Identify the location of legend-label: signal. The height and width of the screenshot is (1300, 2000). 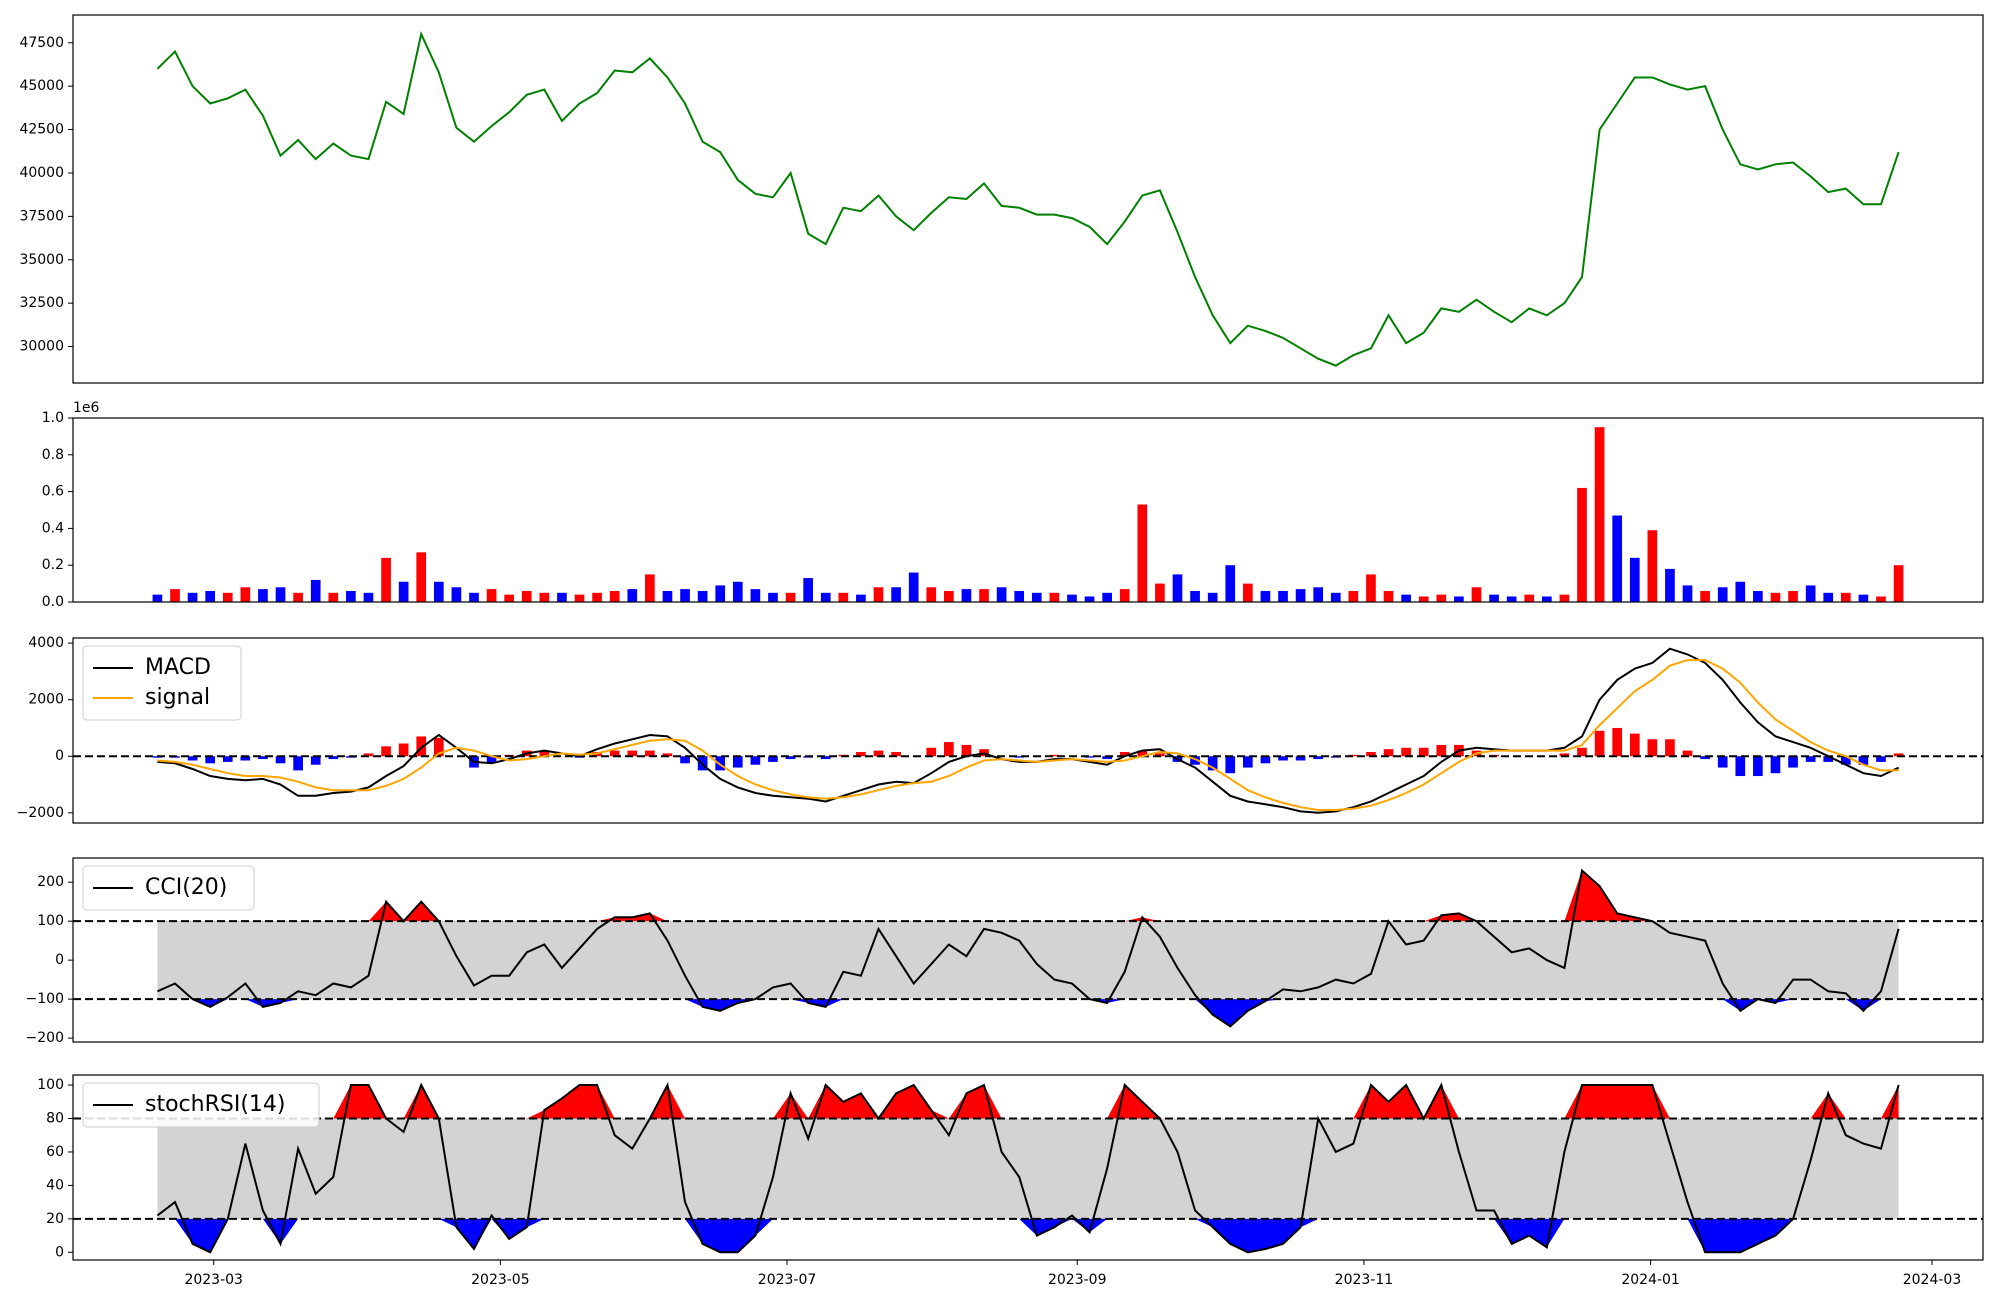
(177, 697).